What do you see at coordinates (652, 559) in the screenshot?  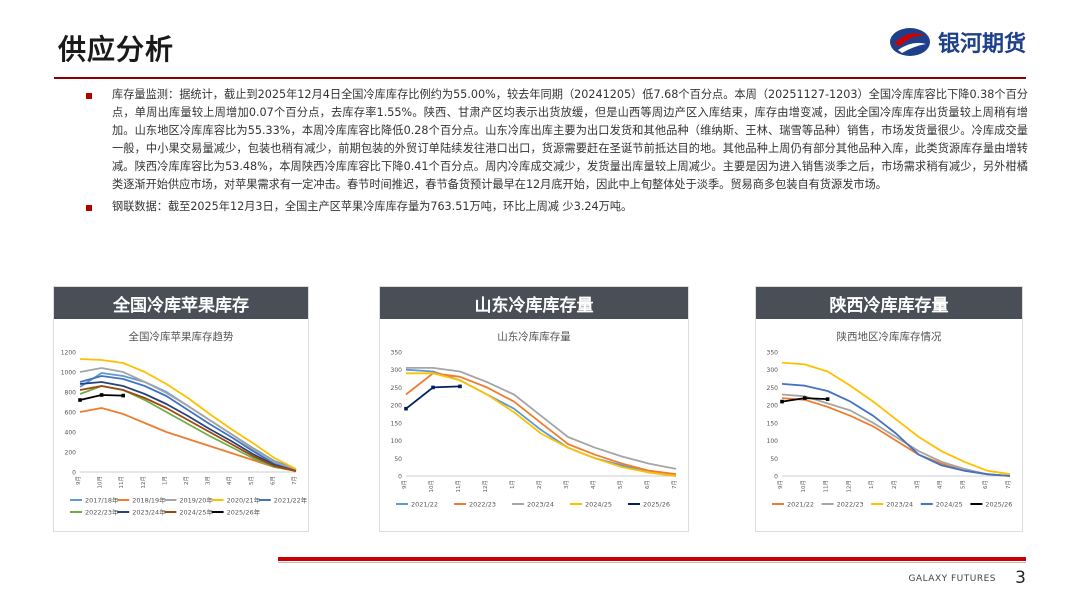 I see `footer-bar` at bounding box center [652, 559].